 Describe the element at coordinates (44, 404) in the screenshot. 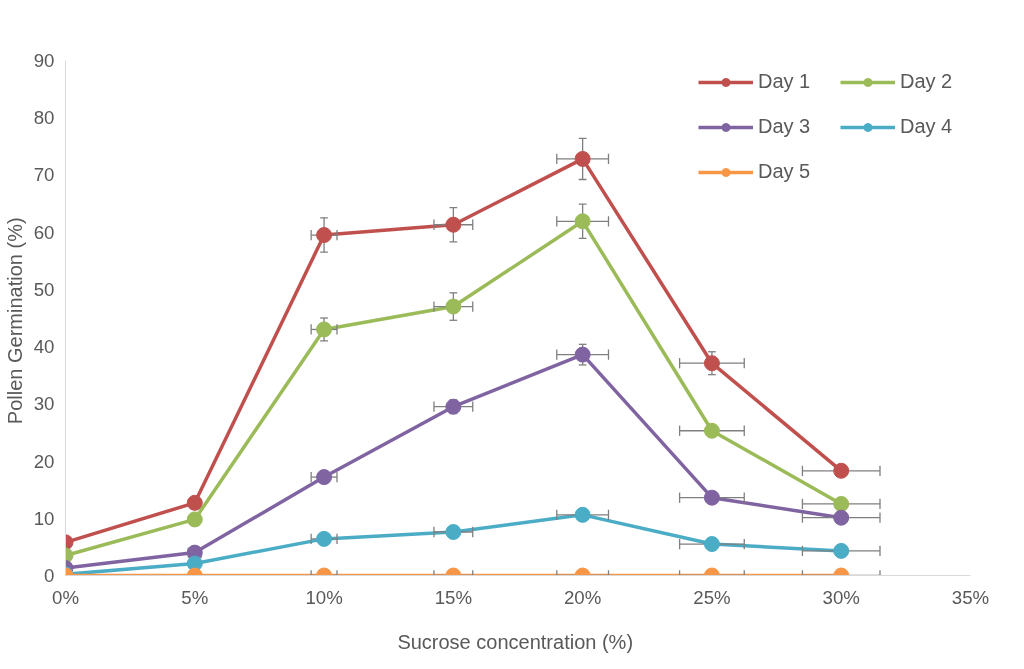

I see `y-tick-label: 30` at that location.